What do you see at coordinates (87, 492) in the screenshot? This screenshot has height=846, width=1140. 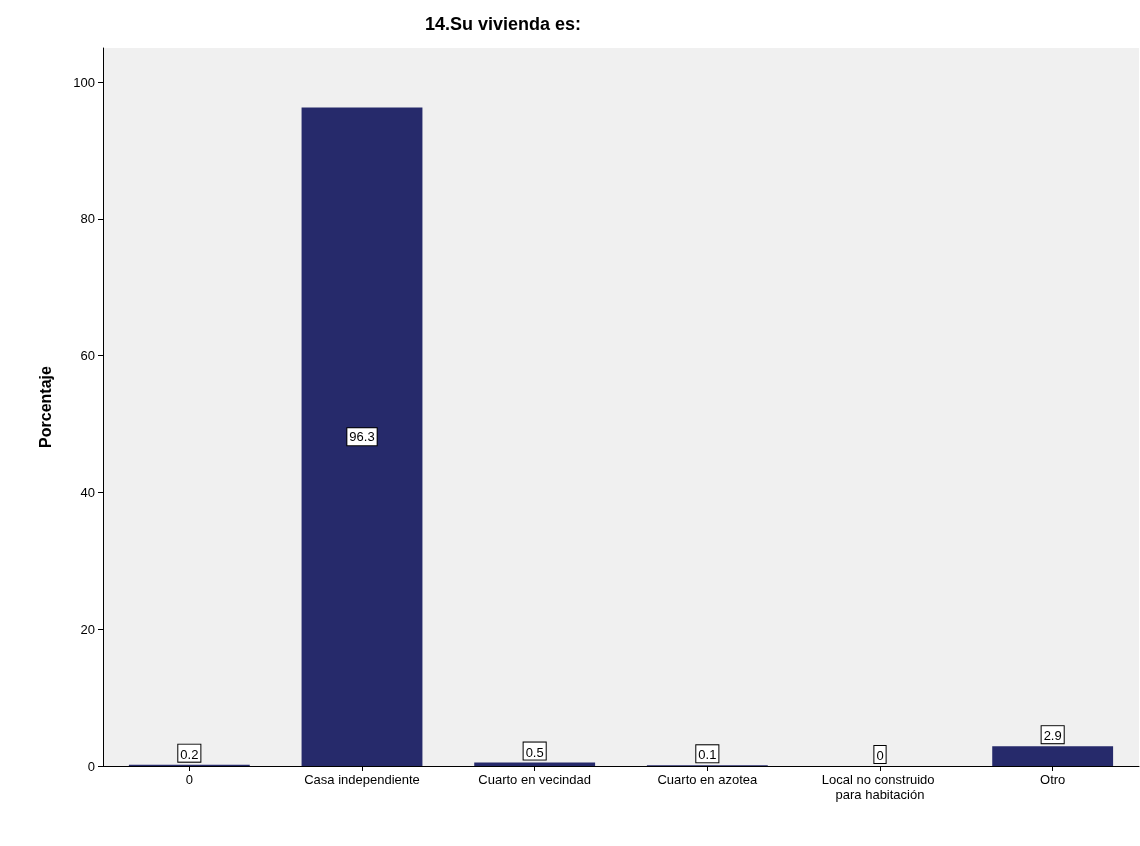 I see `y-tick-label: 40` at bounding box center [87, 492].